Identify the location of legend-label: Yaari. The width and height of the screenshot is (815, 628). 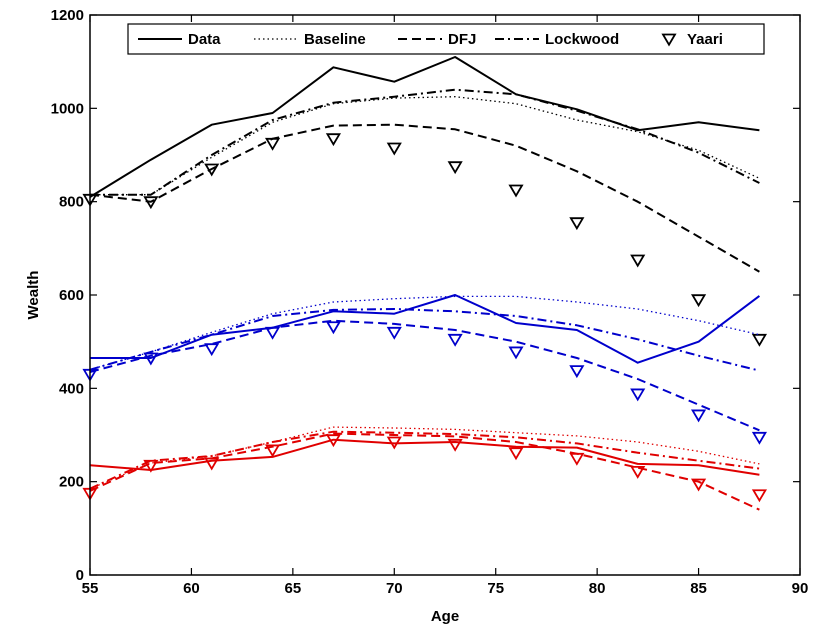
(705, 39).